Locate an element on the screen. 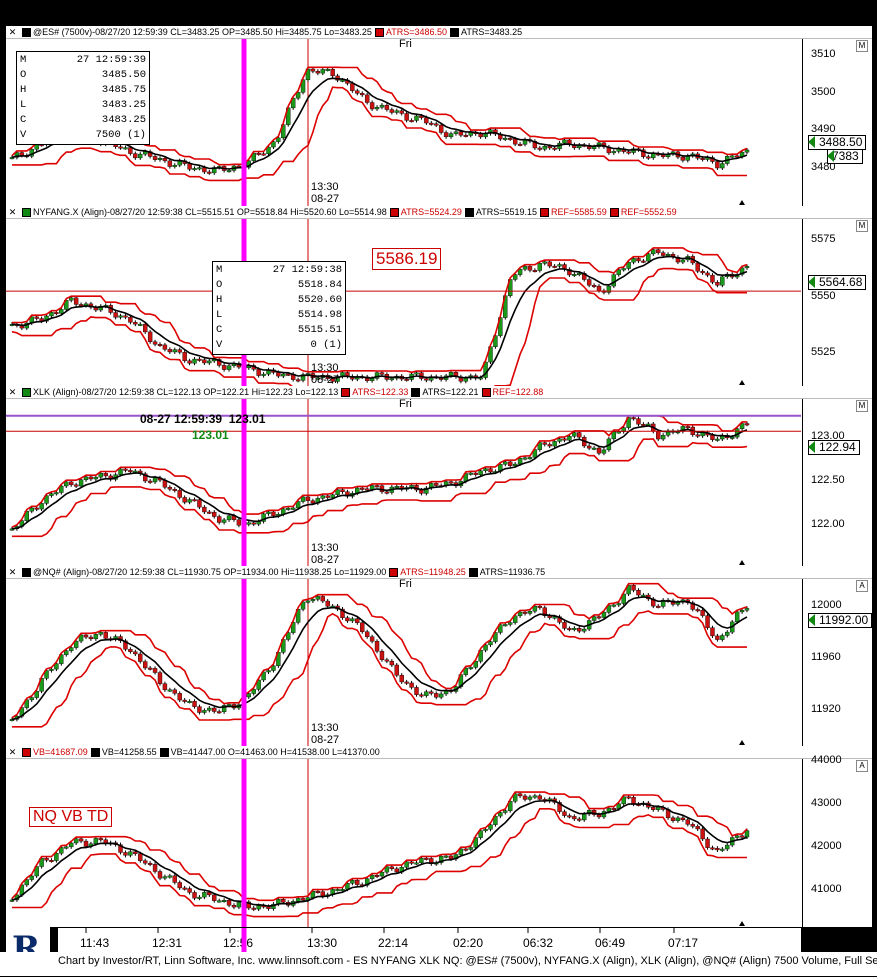  cursor-line is located at coordinates (244, 843).